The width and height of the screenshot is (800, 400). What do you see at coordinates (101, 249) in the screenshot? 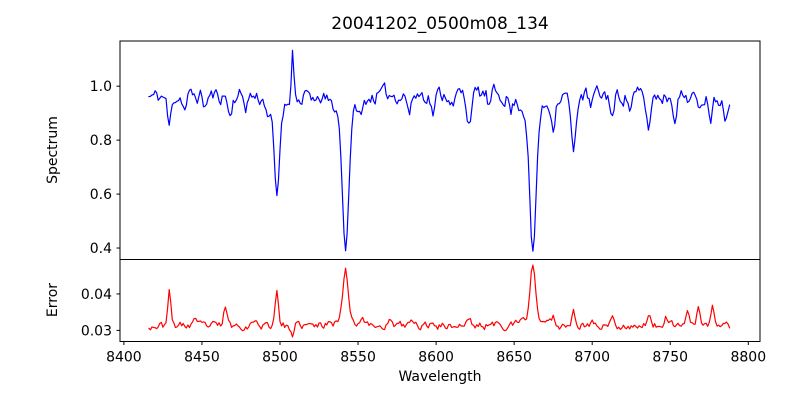
I see `y-tick-label: 0.4` at bounding box center [101, 249].